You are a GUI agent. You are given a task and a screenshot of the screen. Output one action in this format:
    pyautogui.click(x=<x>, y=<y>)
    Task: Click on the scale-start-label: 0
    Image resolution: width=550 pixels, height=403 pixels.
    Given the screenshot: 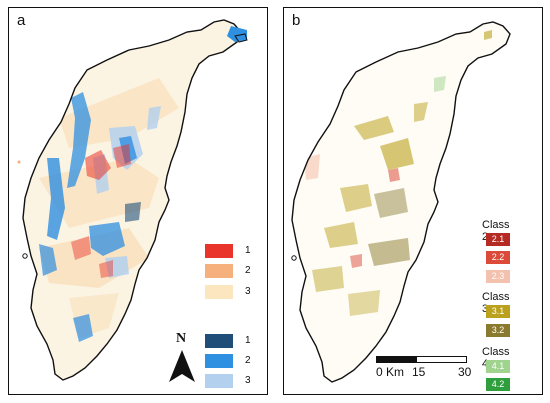 What is the action you would take?
    pyautogui.click(x=379, y=372)
    